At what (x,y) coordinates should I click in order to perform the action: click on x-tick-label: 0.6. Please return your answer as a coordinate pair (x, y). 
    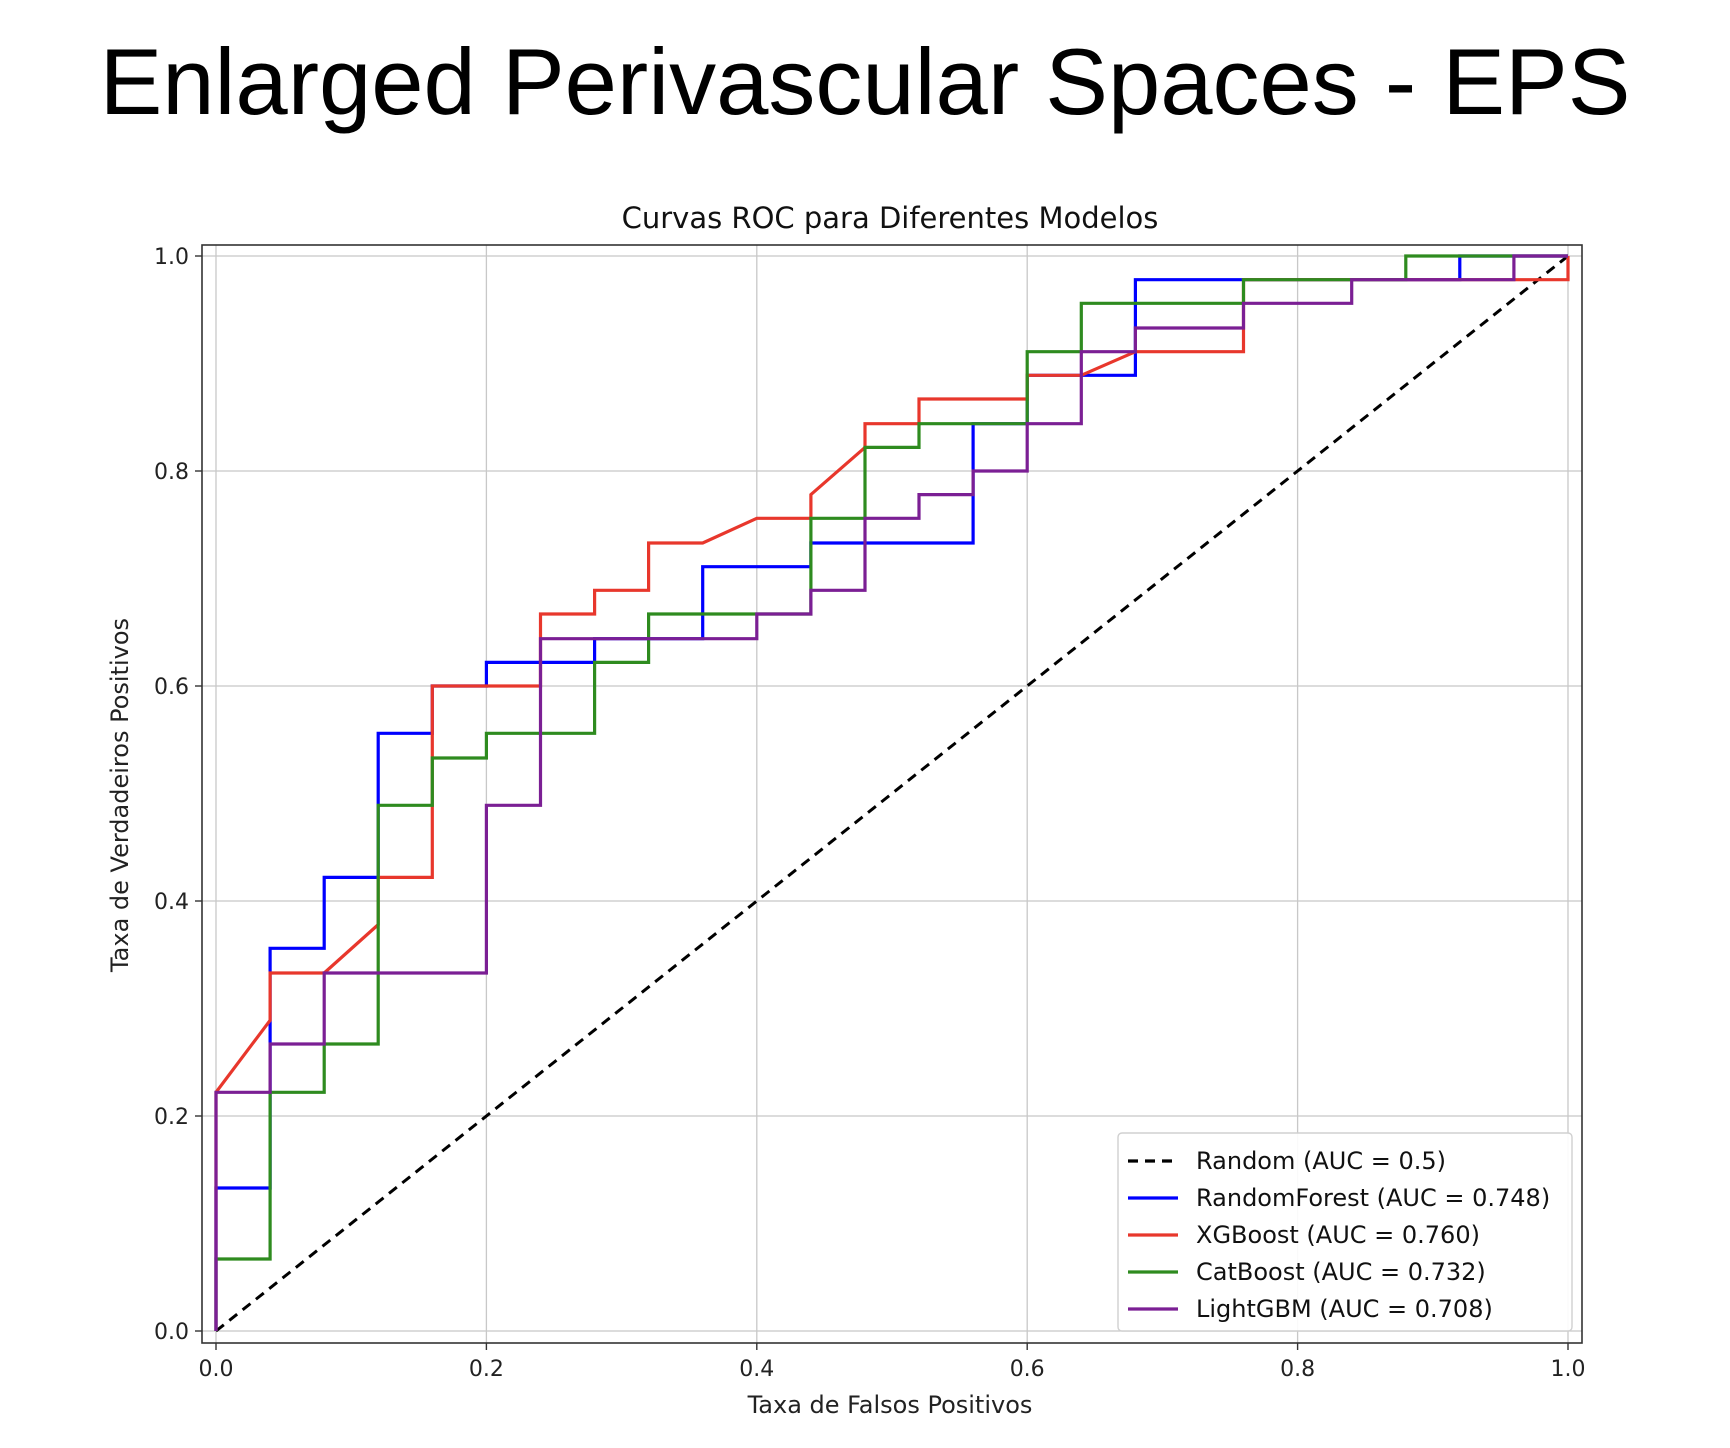
    Looking at the image, I should click on (1027, 1369).